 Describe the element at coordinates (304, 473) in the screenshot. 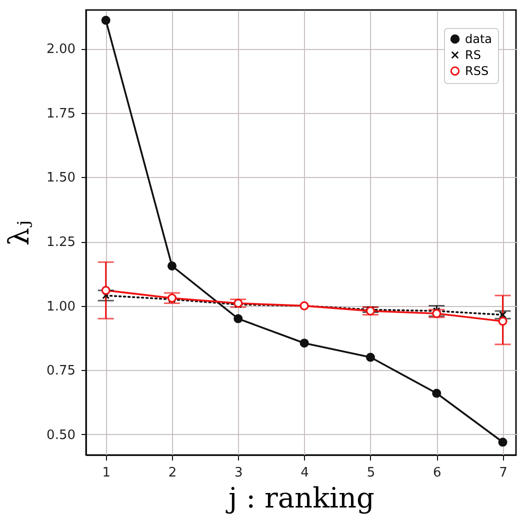

I see `x-tick-label: 4` at that location.